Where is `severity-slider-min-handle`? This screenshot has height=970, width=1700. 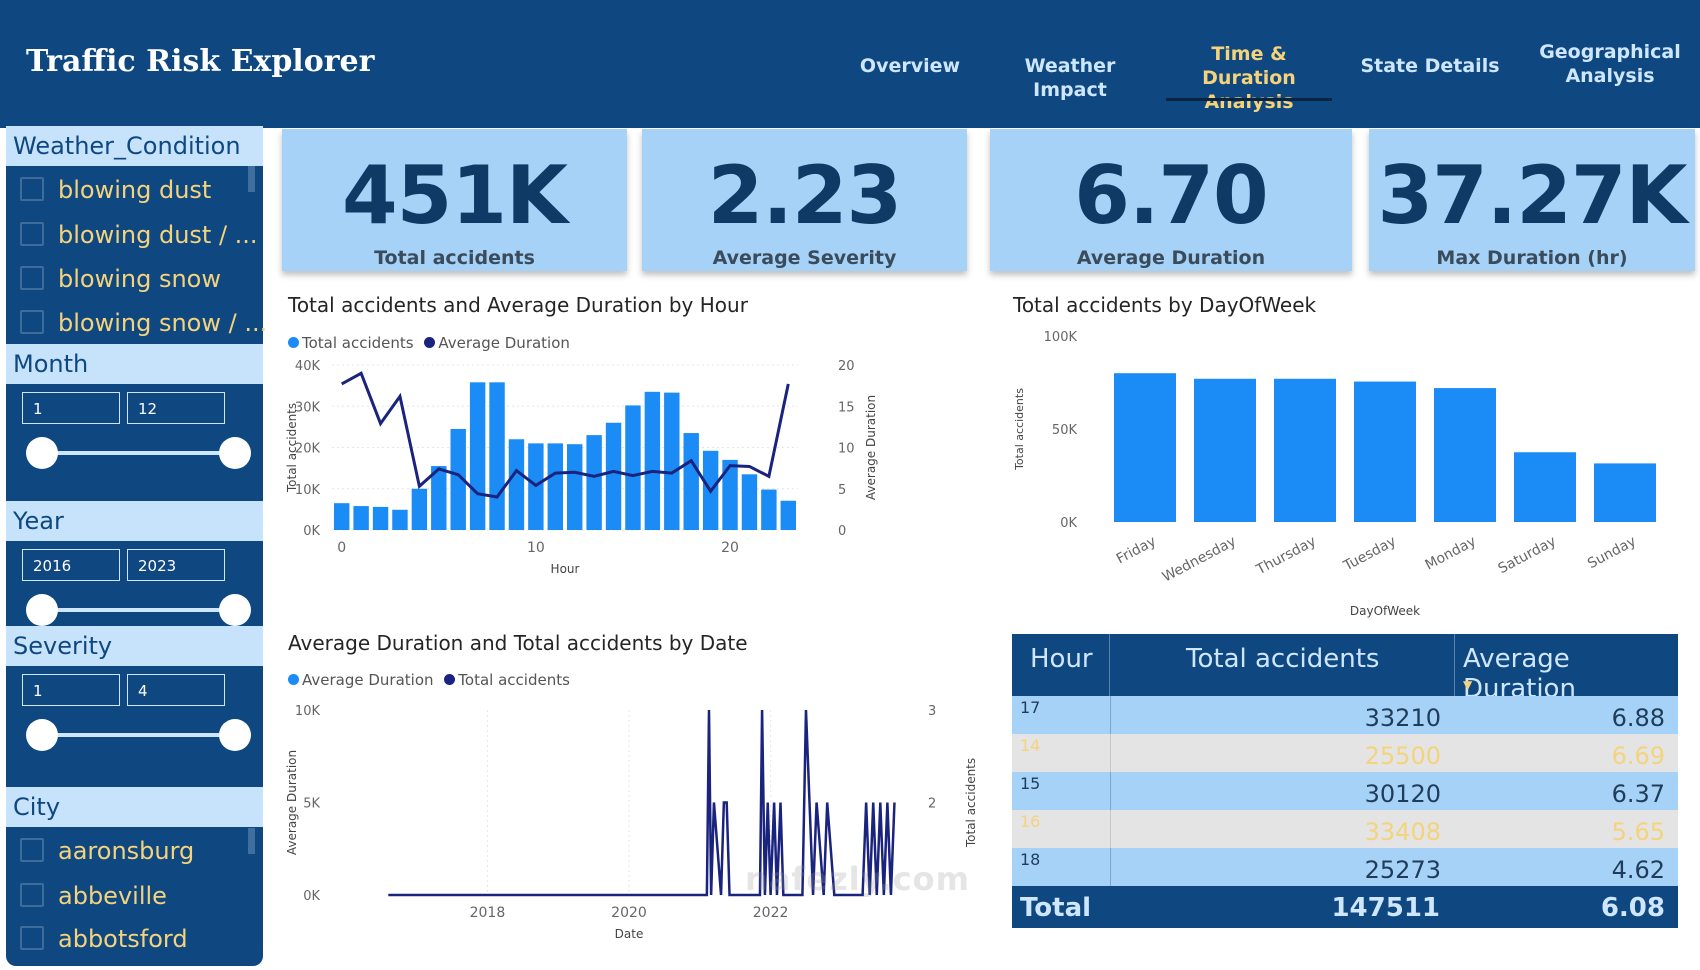 severity-slider-min-handle is located at coordinates (42, 735).